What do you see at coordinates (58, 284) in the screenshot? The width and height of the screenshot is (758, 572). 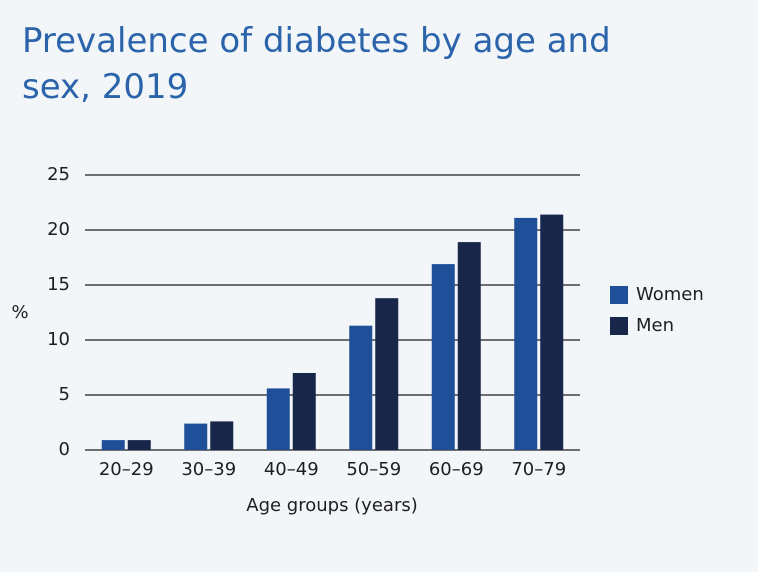 I see `y-tick-label: 15` at bounding box center [58, 284].